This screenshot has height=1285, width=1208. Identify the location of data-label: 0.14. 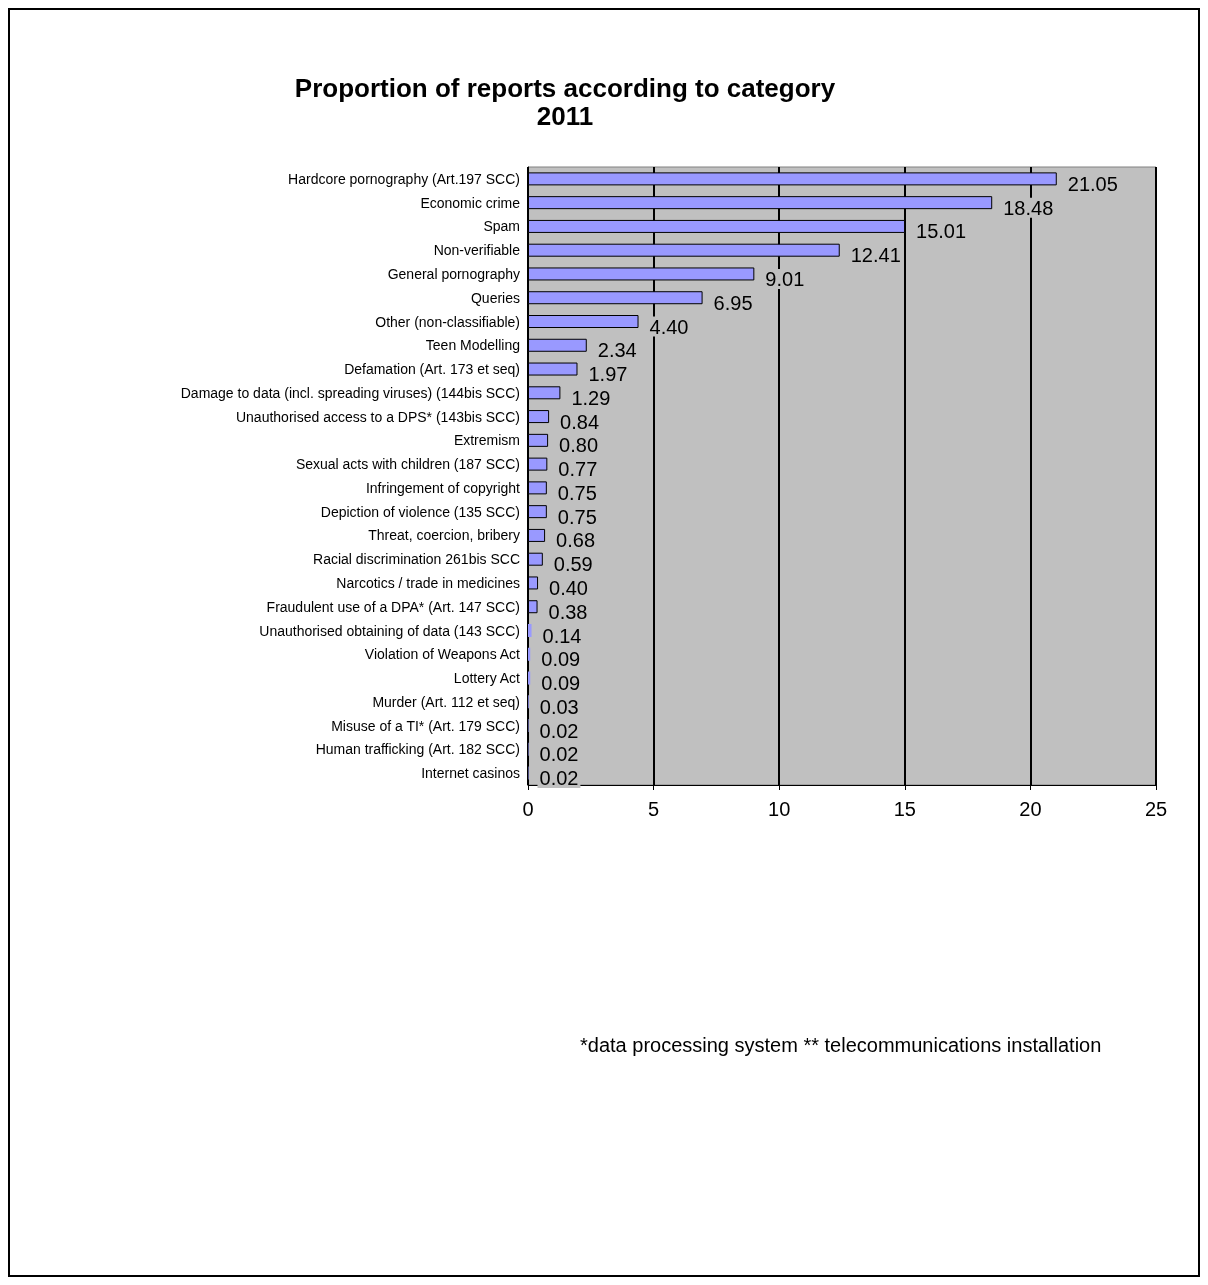
(562, 635).